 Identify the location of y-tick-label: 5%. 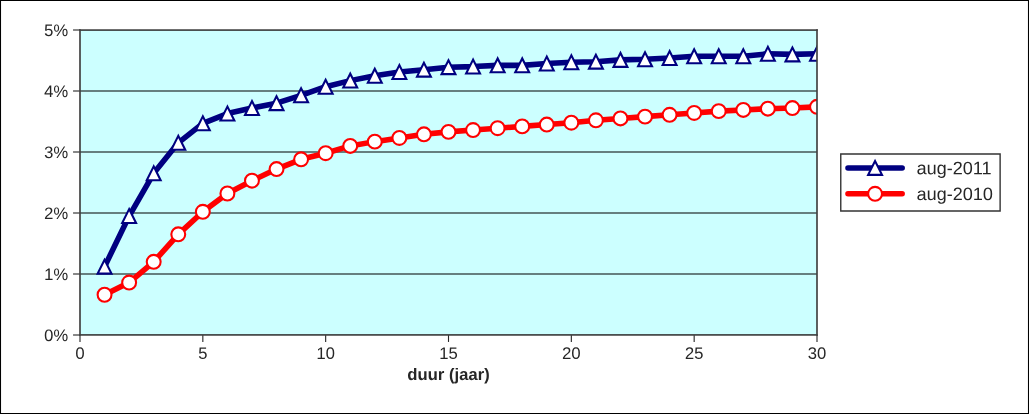
(56, 30).